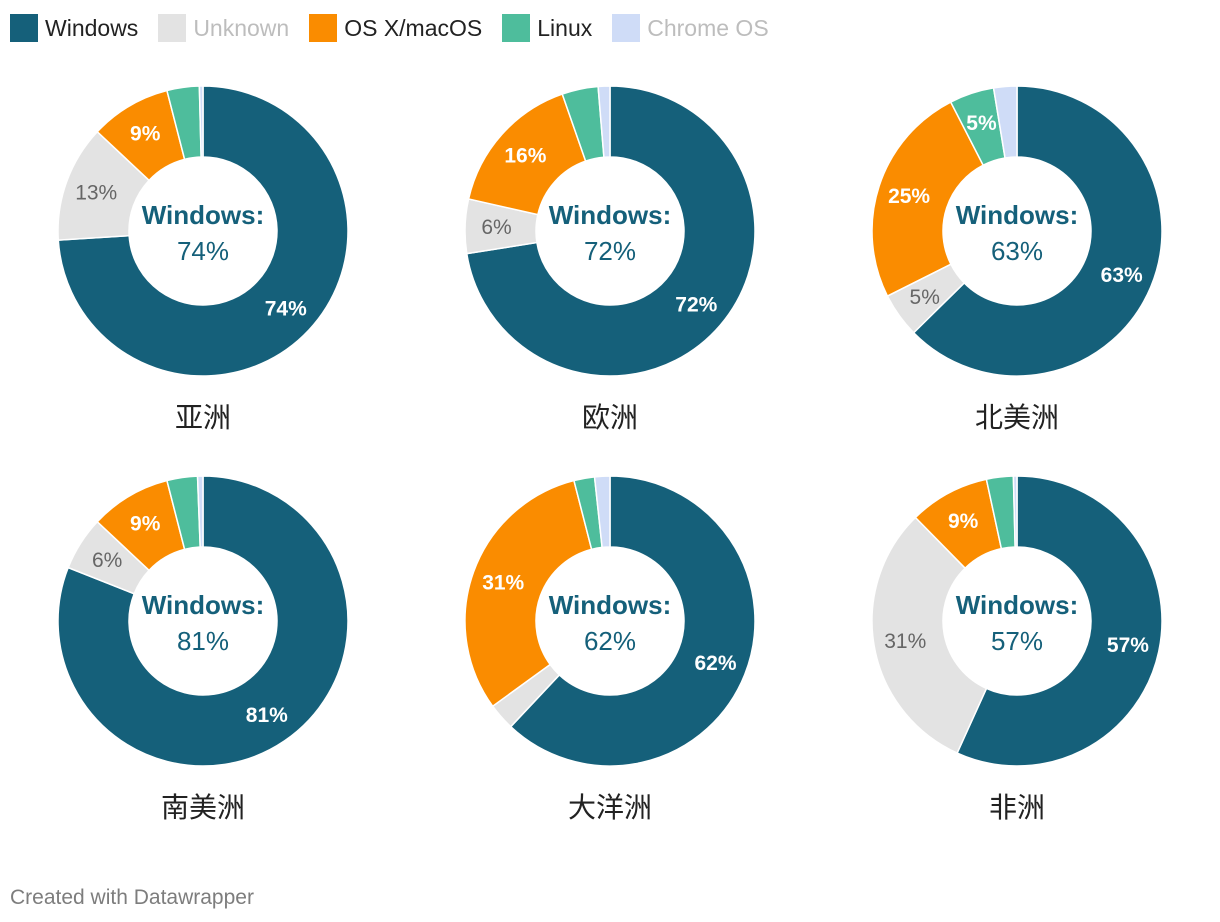 Image resolution: width=1220 pixels, height=922 pixels. Describe the element at coordinates (716, 663) in the screenshot. I see `slice-label-windows: 62%` at that location.